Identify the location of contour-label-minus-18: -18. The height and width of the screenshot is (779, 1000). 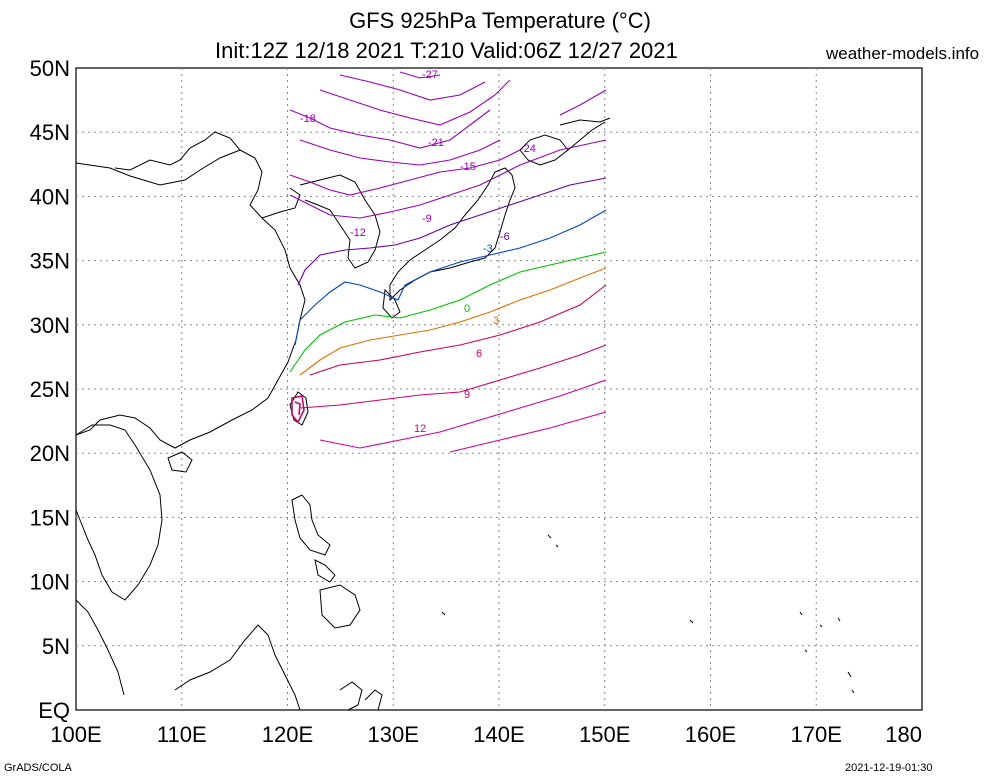
(308, 119).